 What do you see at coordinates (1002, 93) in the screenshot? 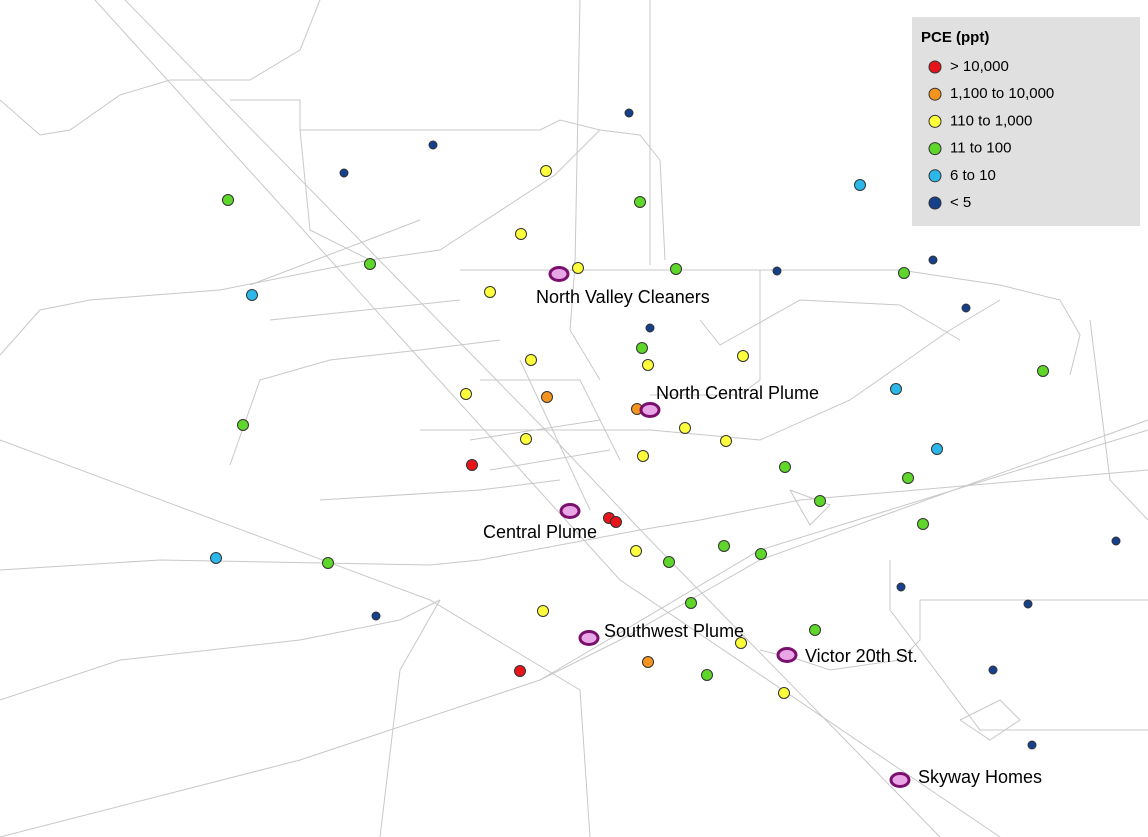
I see `legend-label: 1,100 to 10,000` at bounding box center [1002, 93].